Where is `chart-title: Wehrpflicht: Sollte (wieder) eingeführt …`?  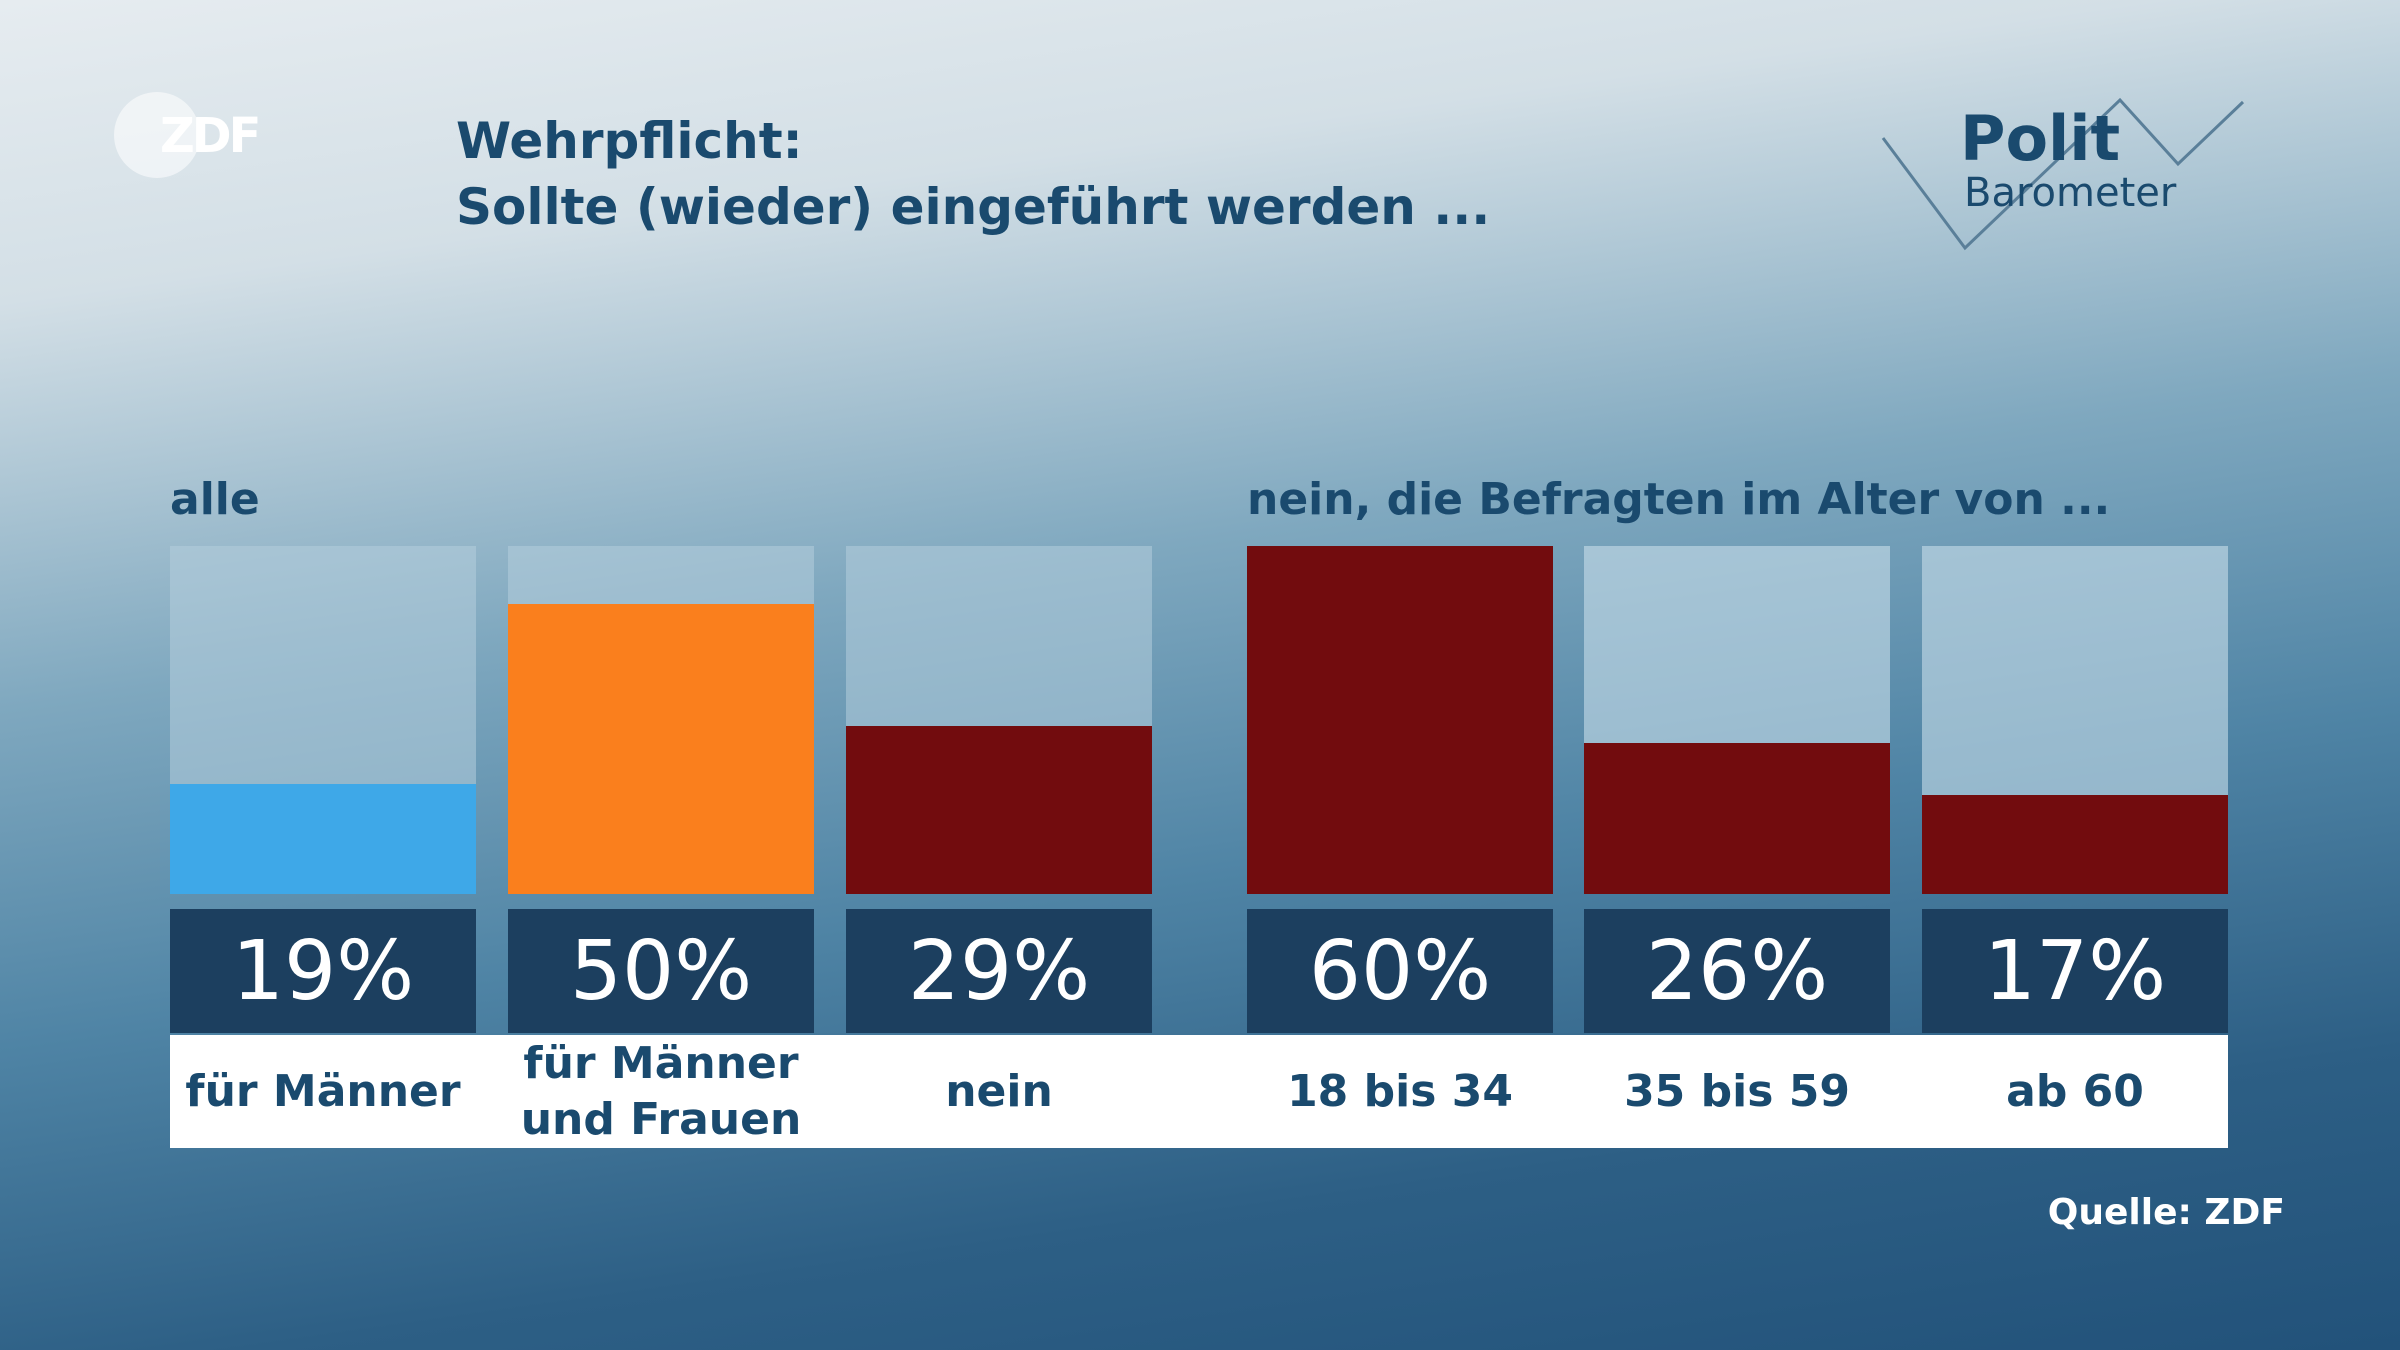
chart-title: Wehrpflicht: Sollte (wieder) eingeführt … is located at coordinates (973, 174).